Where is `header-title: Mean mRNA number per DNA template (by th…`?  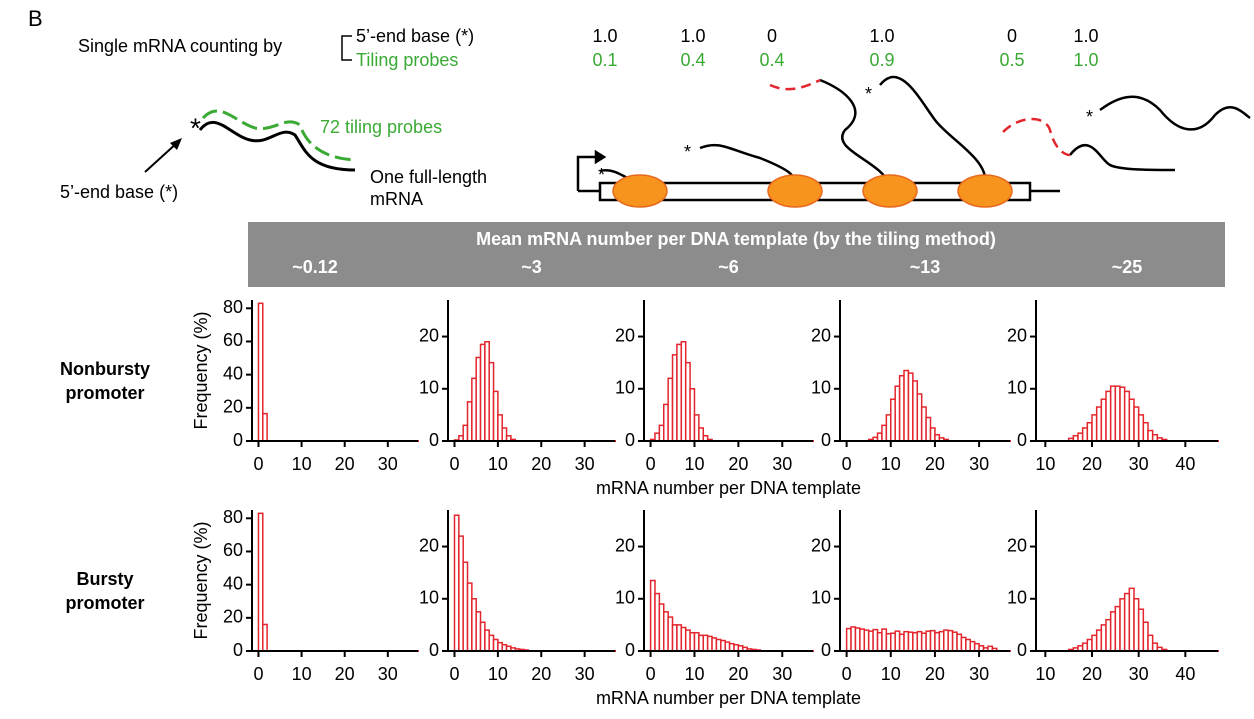
header-title: Mean mRNA number per DNA template (by th… is located at coordinates (736, 239).